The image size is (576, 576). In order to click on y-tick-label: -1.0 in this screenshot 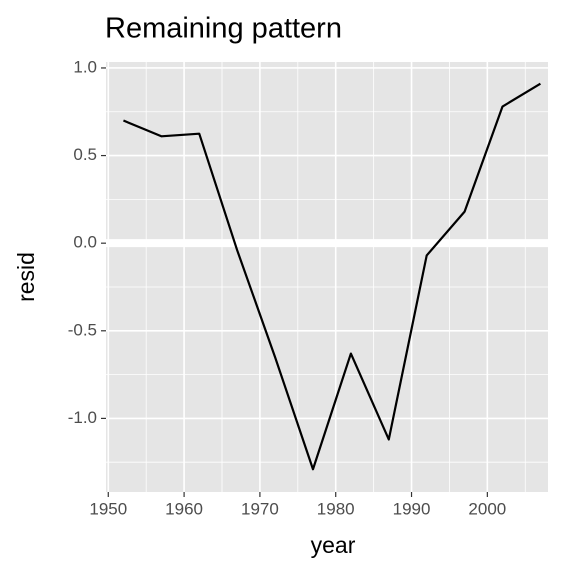, I will do `click(82, 417)`.